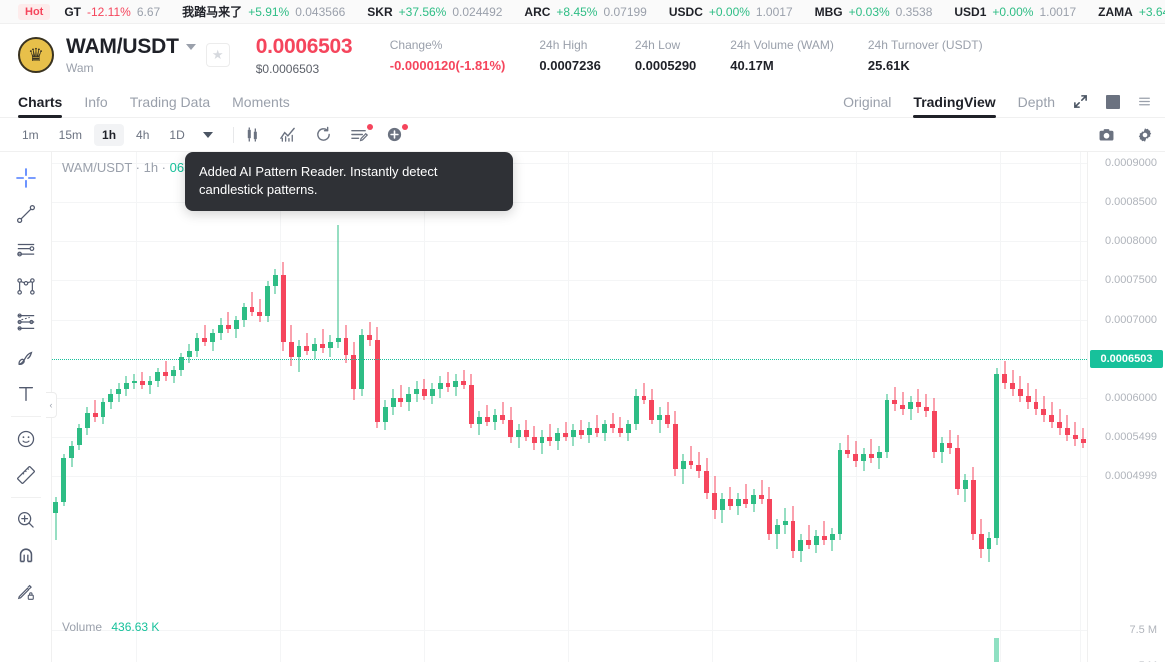 The height and width of the screenshot is (662, 1165). Describe the element at coordinates (288, 134) in the screenshot. I see `indicators-icon` at that location.